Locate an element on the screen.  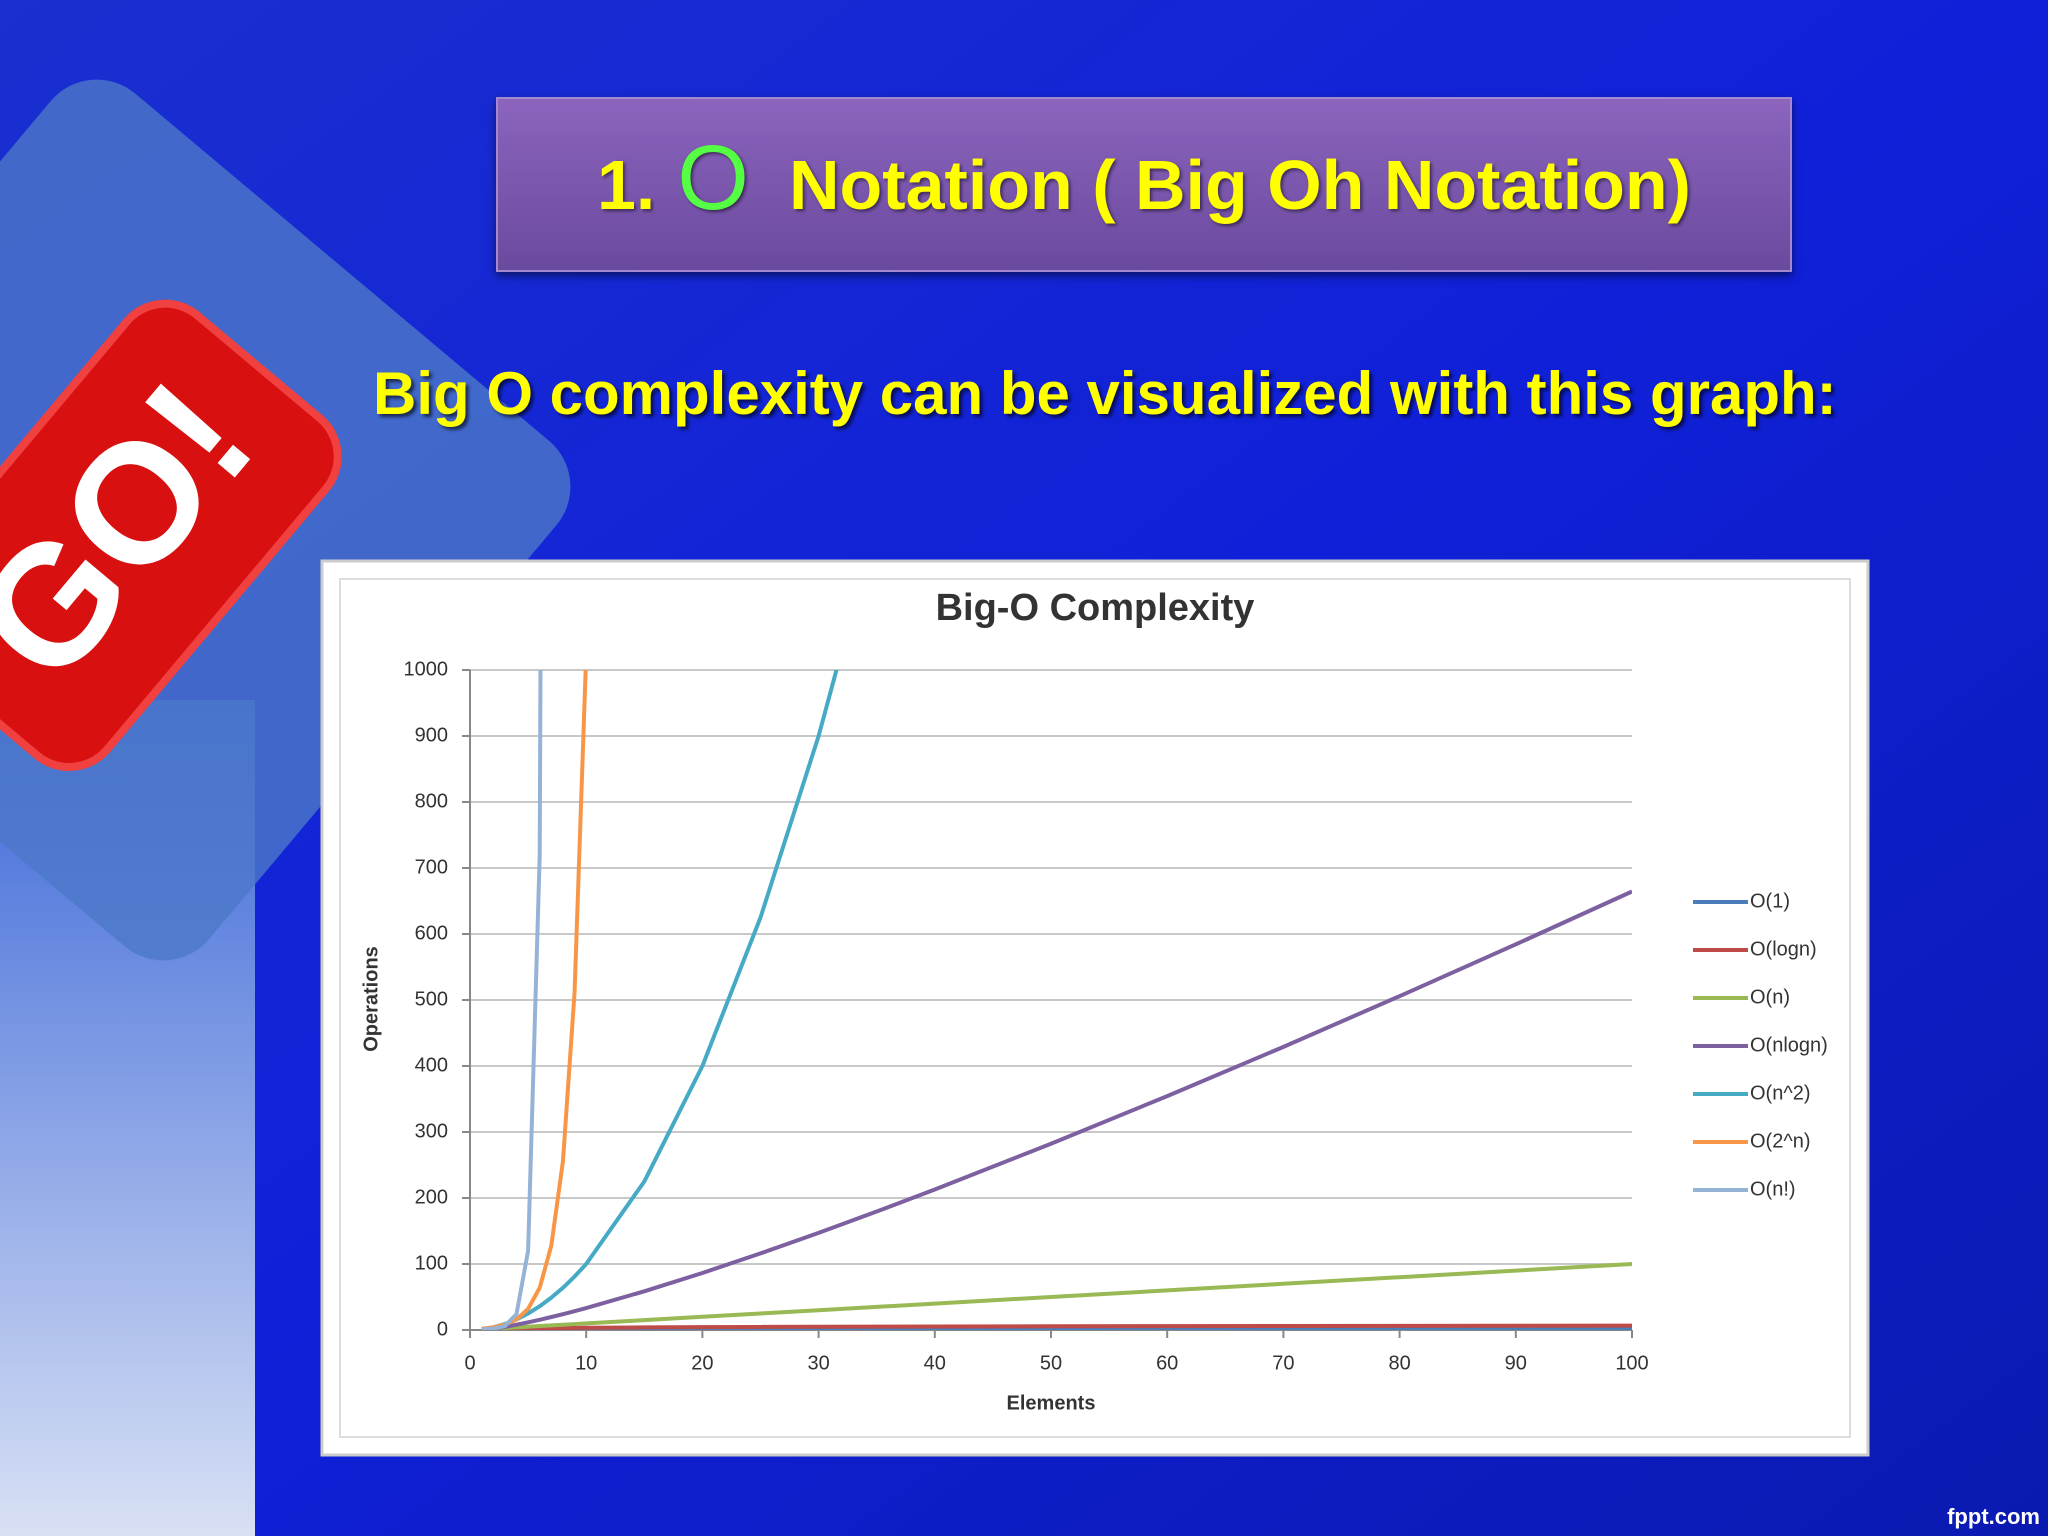
x-tick-label: 100 is located at coordinates (1631, 1363).